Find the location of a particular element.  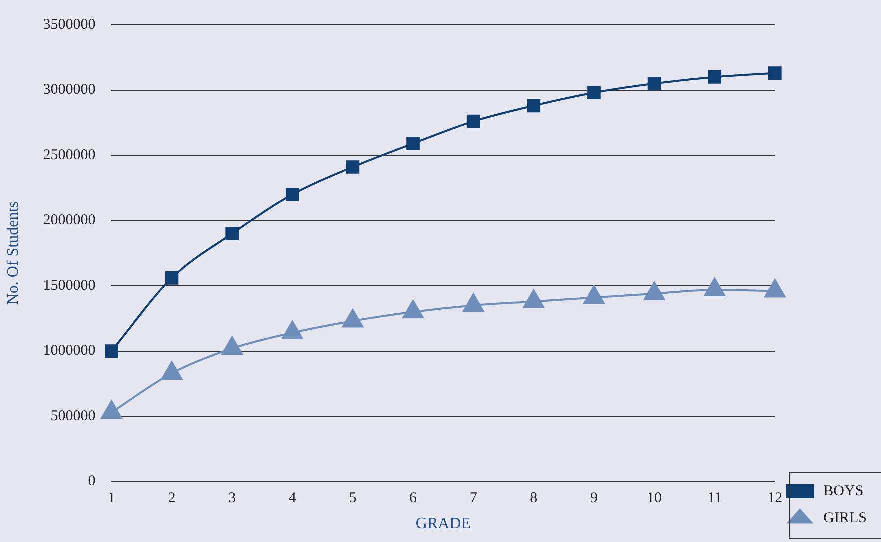

x-tick-label: 4 is located at coordinates (292, 498).